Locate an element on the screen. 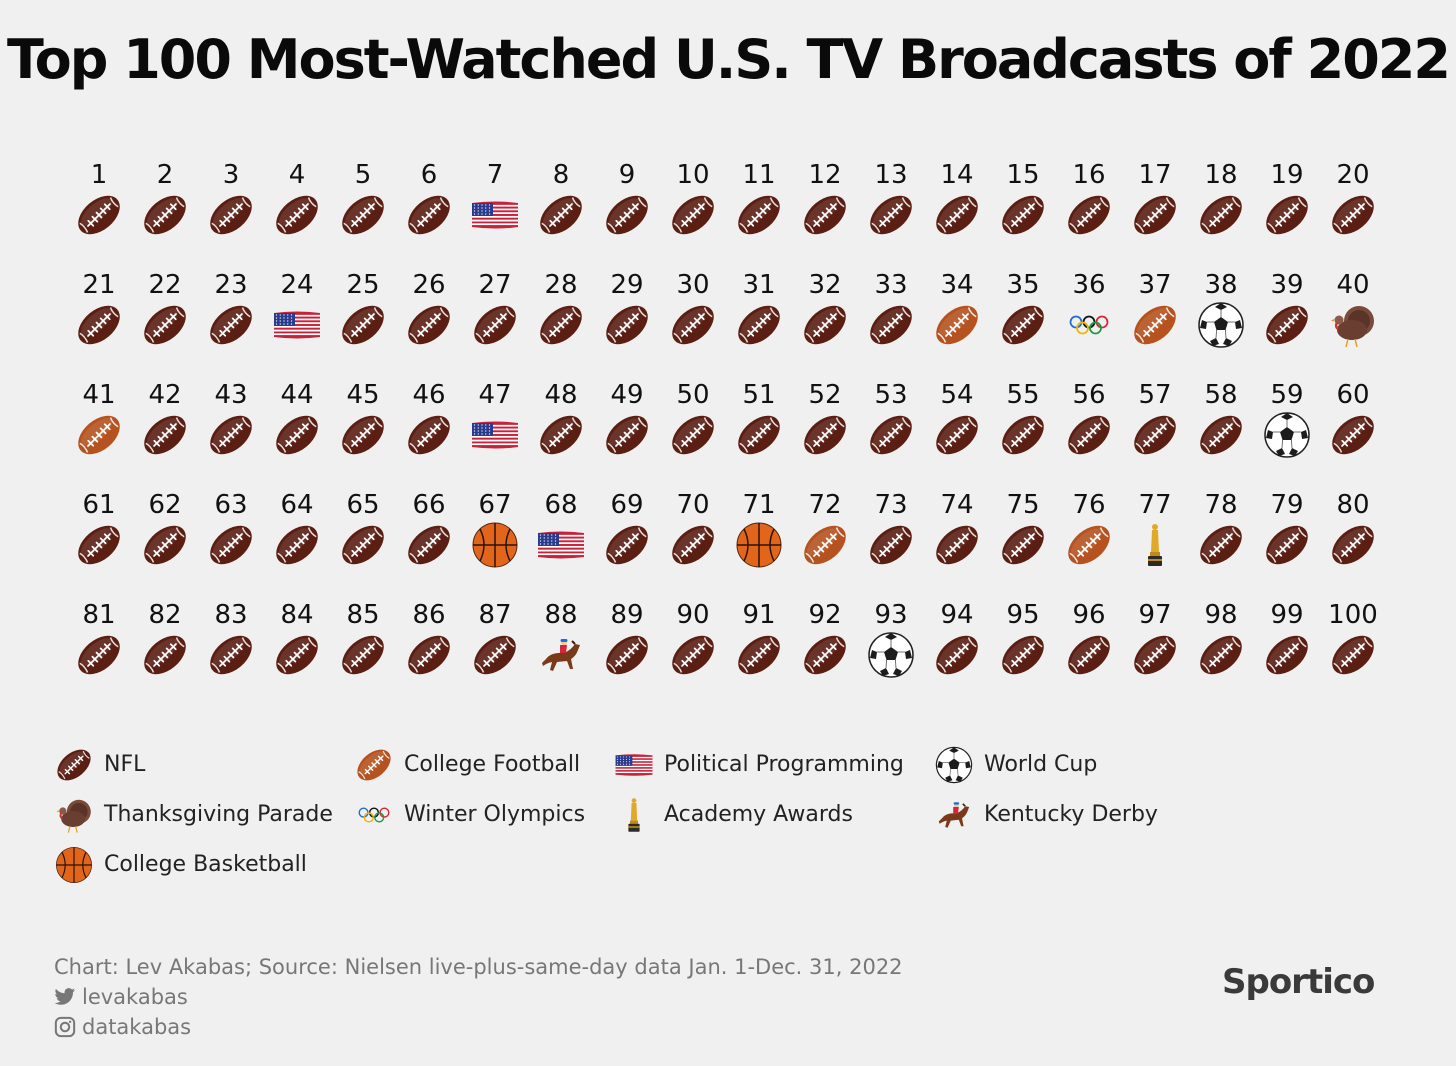  rank-cell-70: 70 is located at coordinates (693, 545).